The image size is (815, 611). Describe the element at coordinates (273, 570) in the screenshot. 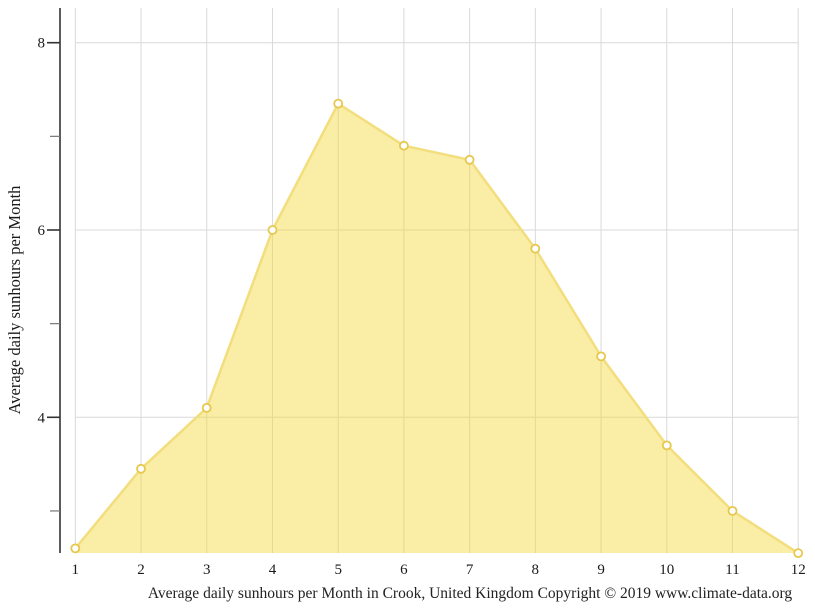

I see `x-tick-label: 4` at that location.